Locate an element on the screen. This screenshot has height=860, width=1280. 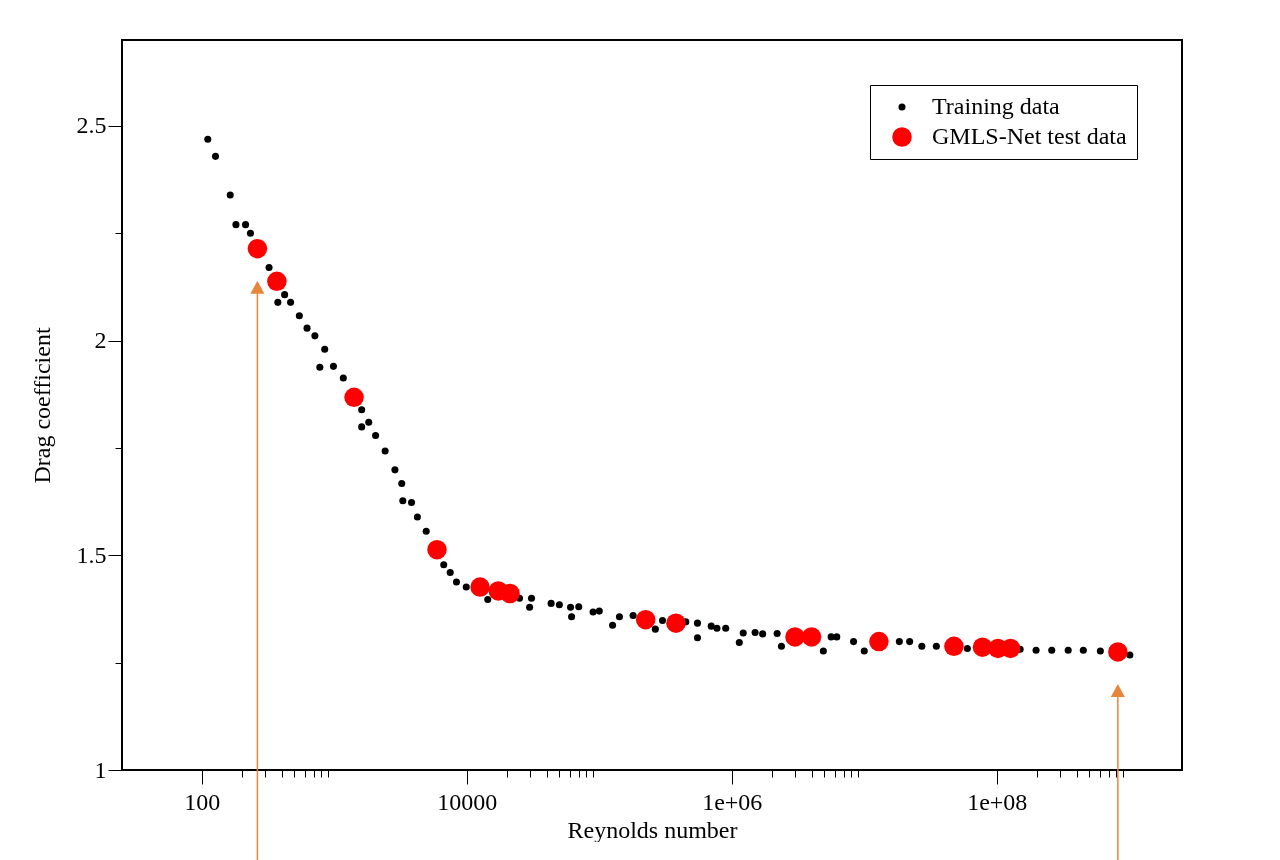
y-tick-label: 2 is located at coordinates (100, 340).